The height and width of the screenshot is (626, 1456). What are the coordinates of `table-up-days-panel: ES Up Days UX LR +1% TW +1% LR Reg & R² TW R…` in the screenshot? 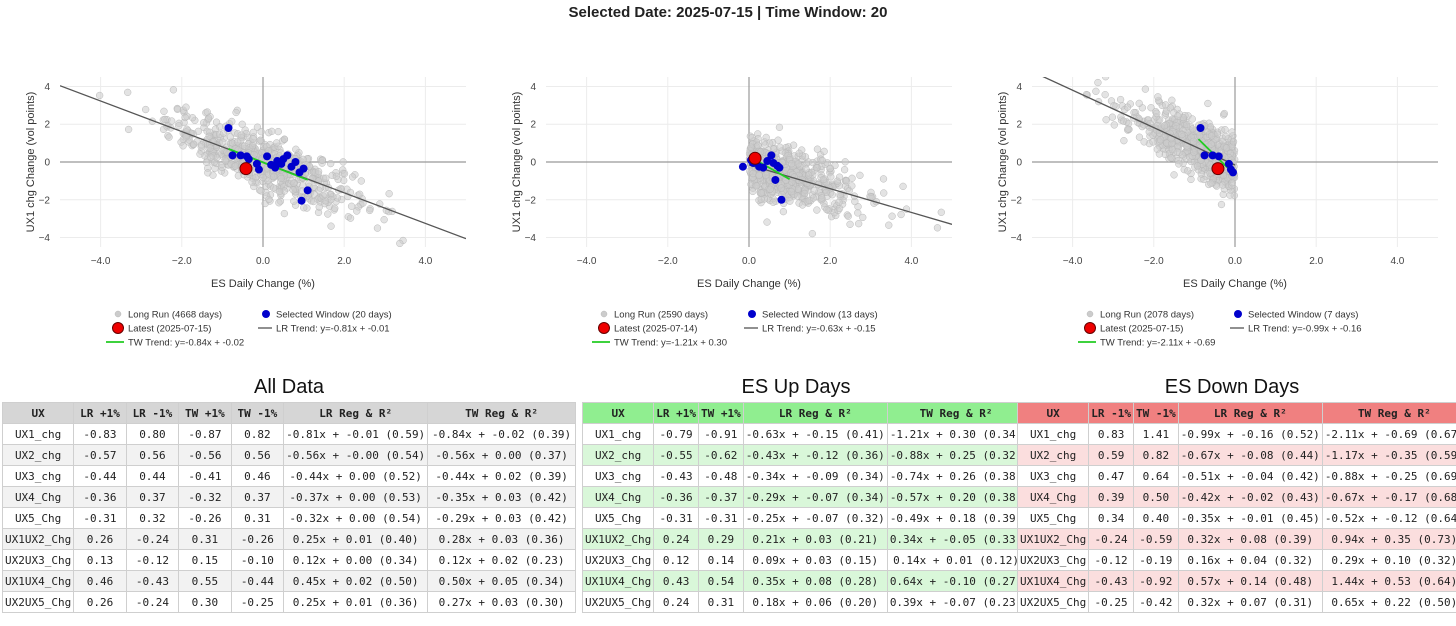 It's located at (803, 493).